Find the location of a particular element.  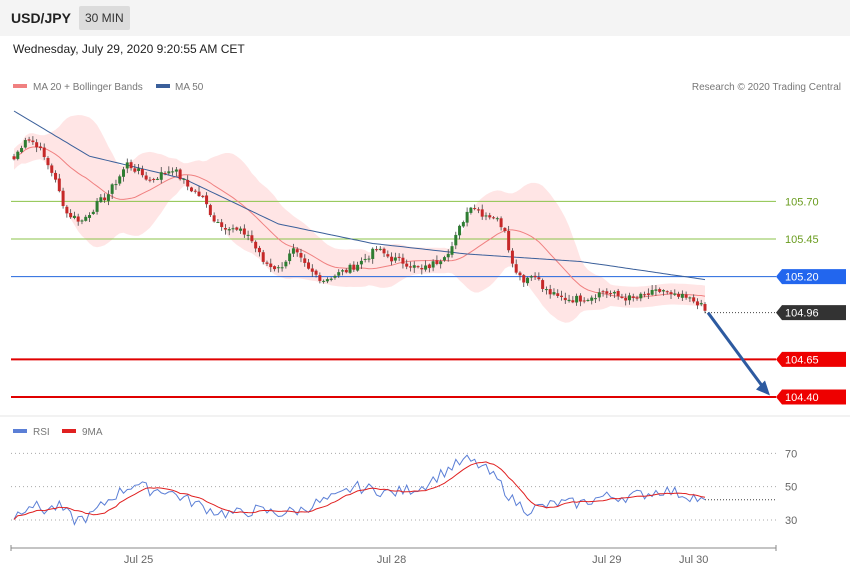

x-tick-label: Jul 28 is located at coordinates (391, 560).